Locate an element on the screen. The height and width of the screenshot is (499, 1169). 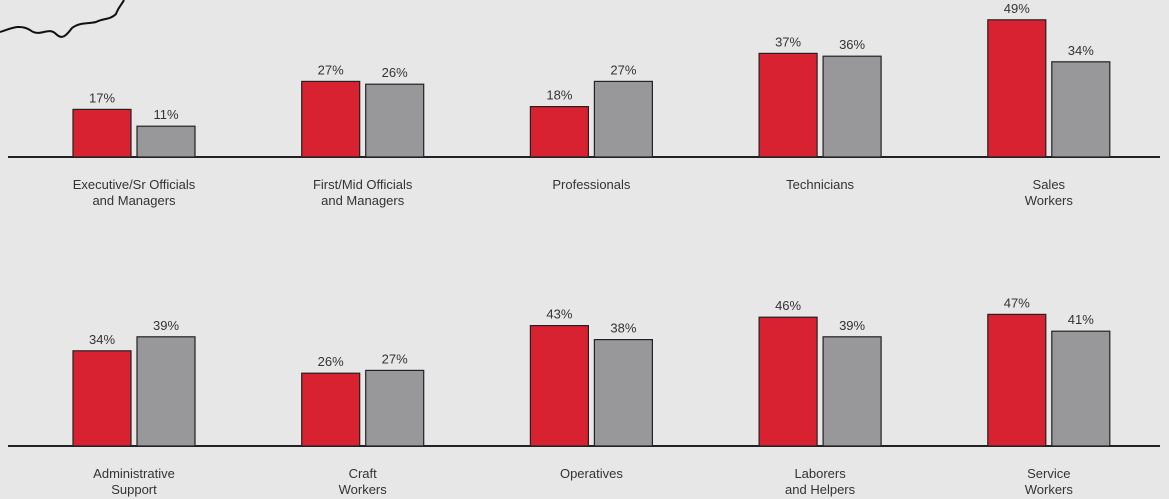
category-label: Sales Workers is located at coordinates (1048, 192).